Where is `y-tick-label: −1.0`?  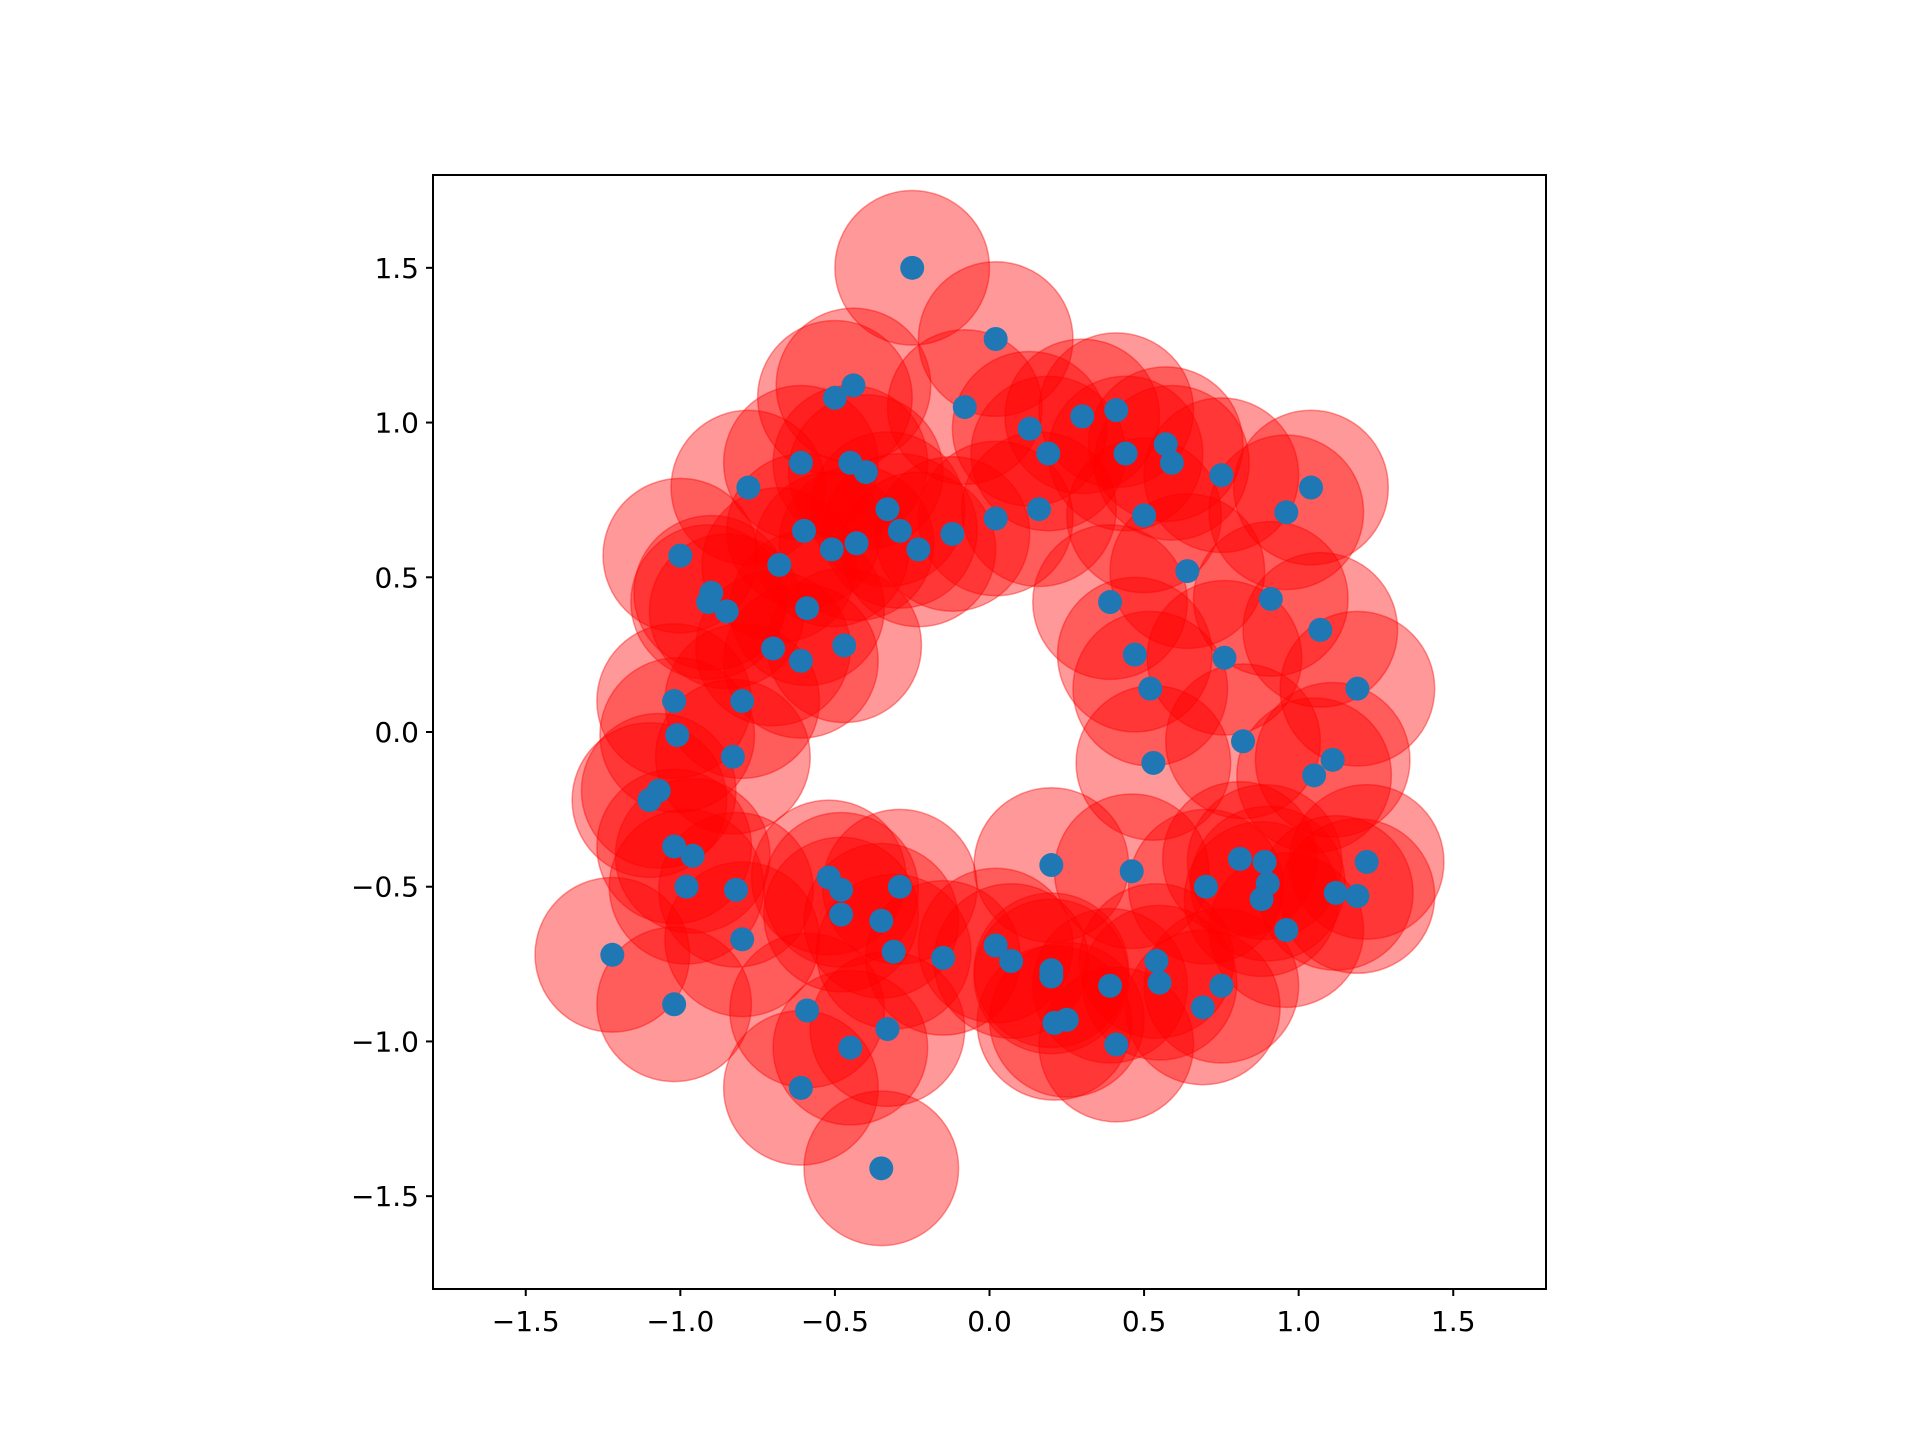
y-tick-label: −1.0 is located at coordinates (385, 1041).